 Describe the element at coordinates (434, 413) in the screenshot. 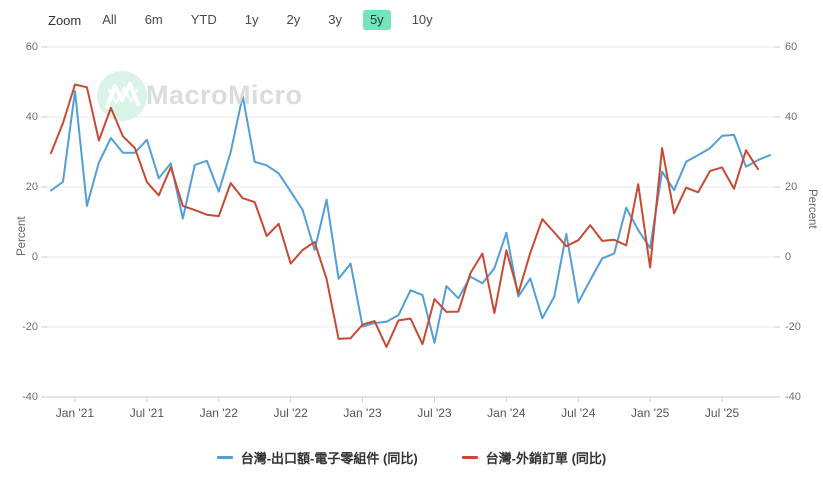

I see `x-axis-label: Jul '23` at that location.